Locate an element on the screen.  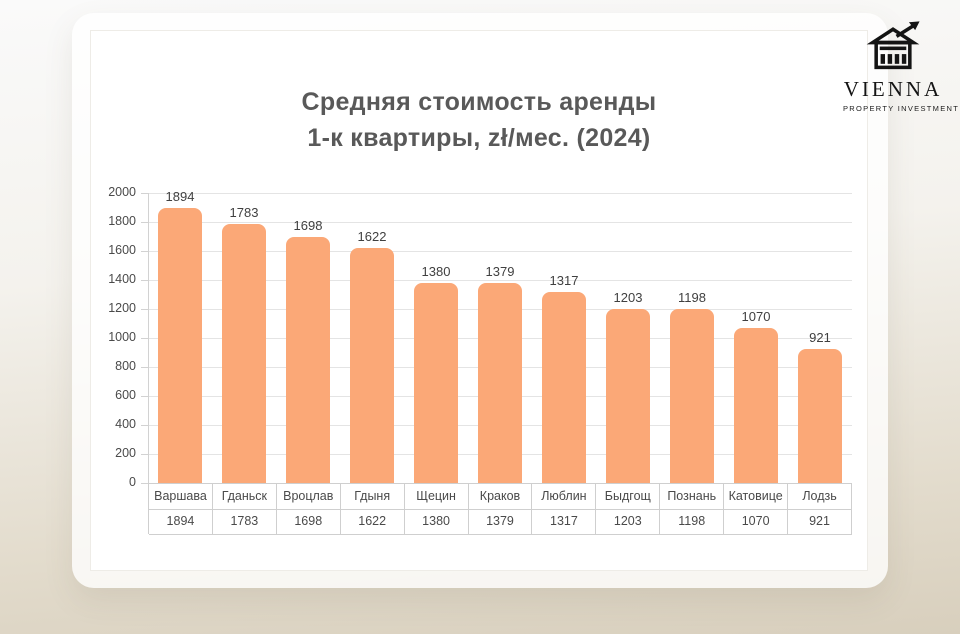
y-axis-tick-label: 1000 is located at coordinates (122, 337).